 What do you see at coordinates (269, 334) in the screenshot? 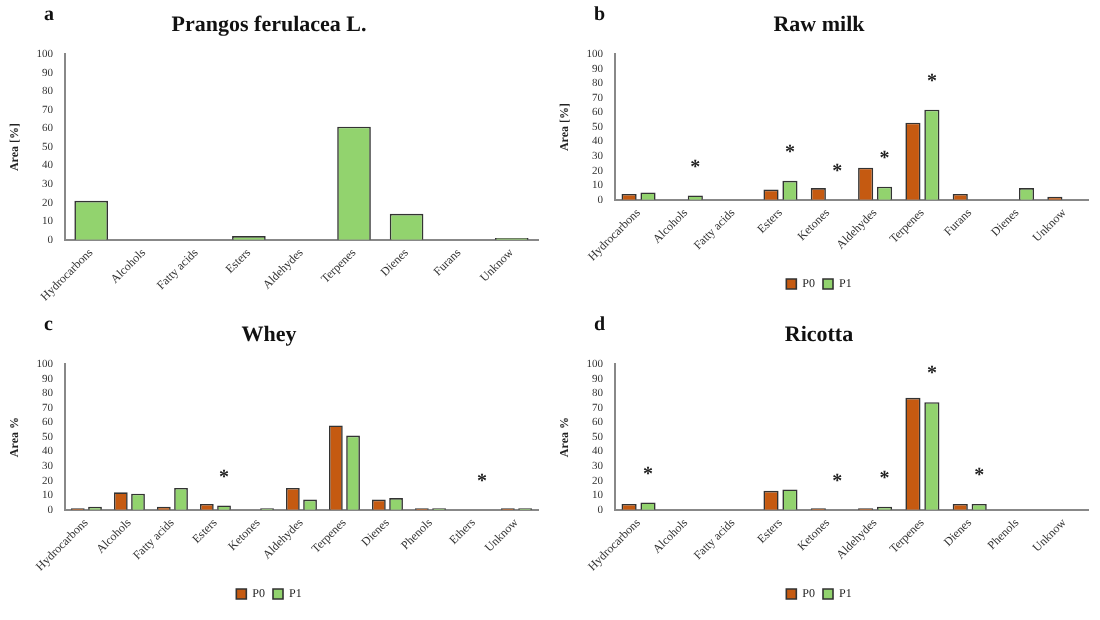
I see `chart-title: Whey` at bounding box center [269, 334].